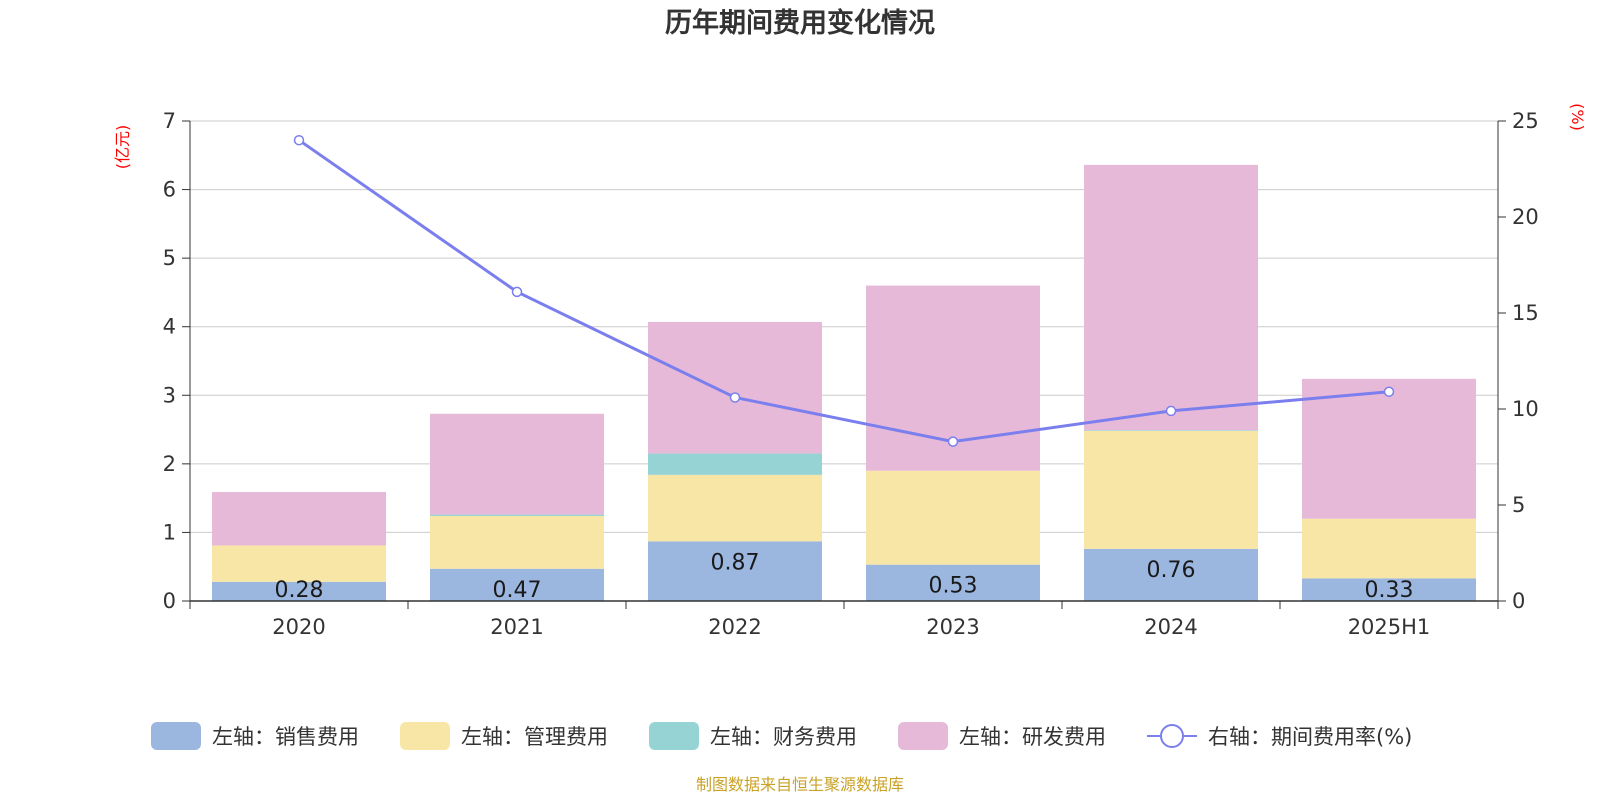  What do you see at coordinates (169, 258) in the screenshot?
I see `left-tick-label: 5` at bounding box center [169, 258].